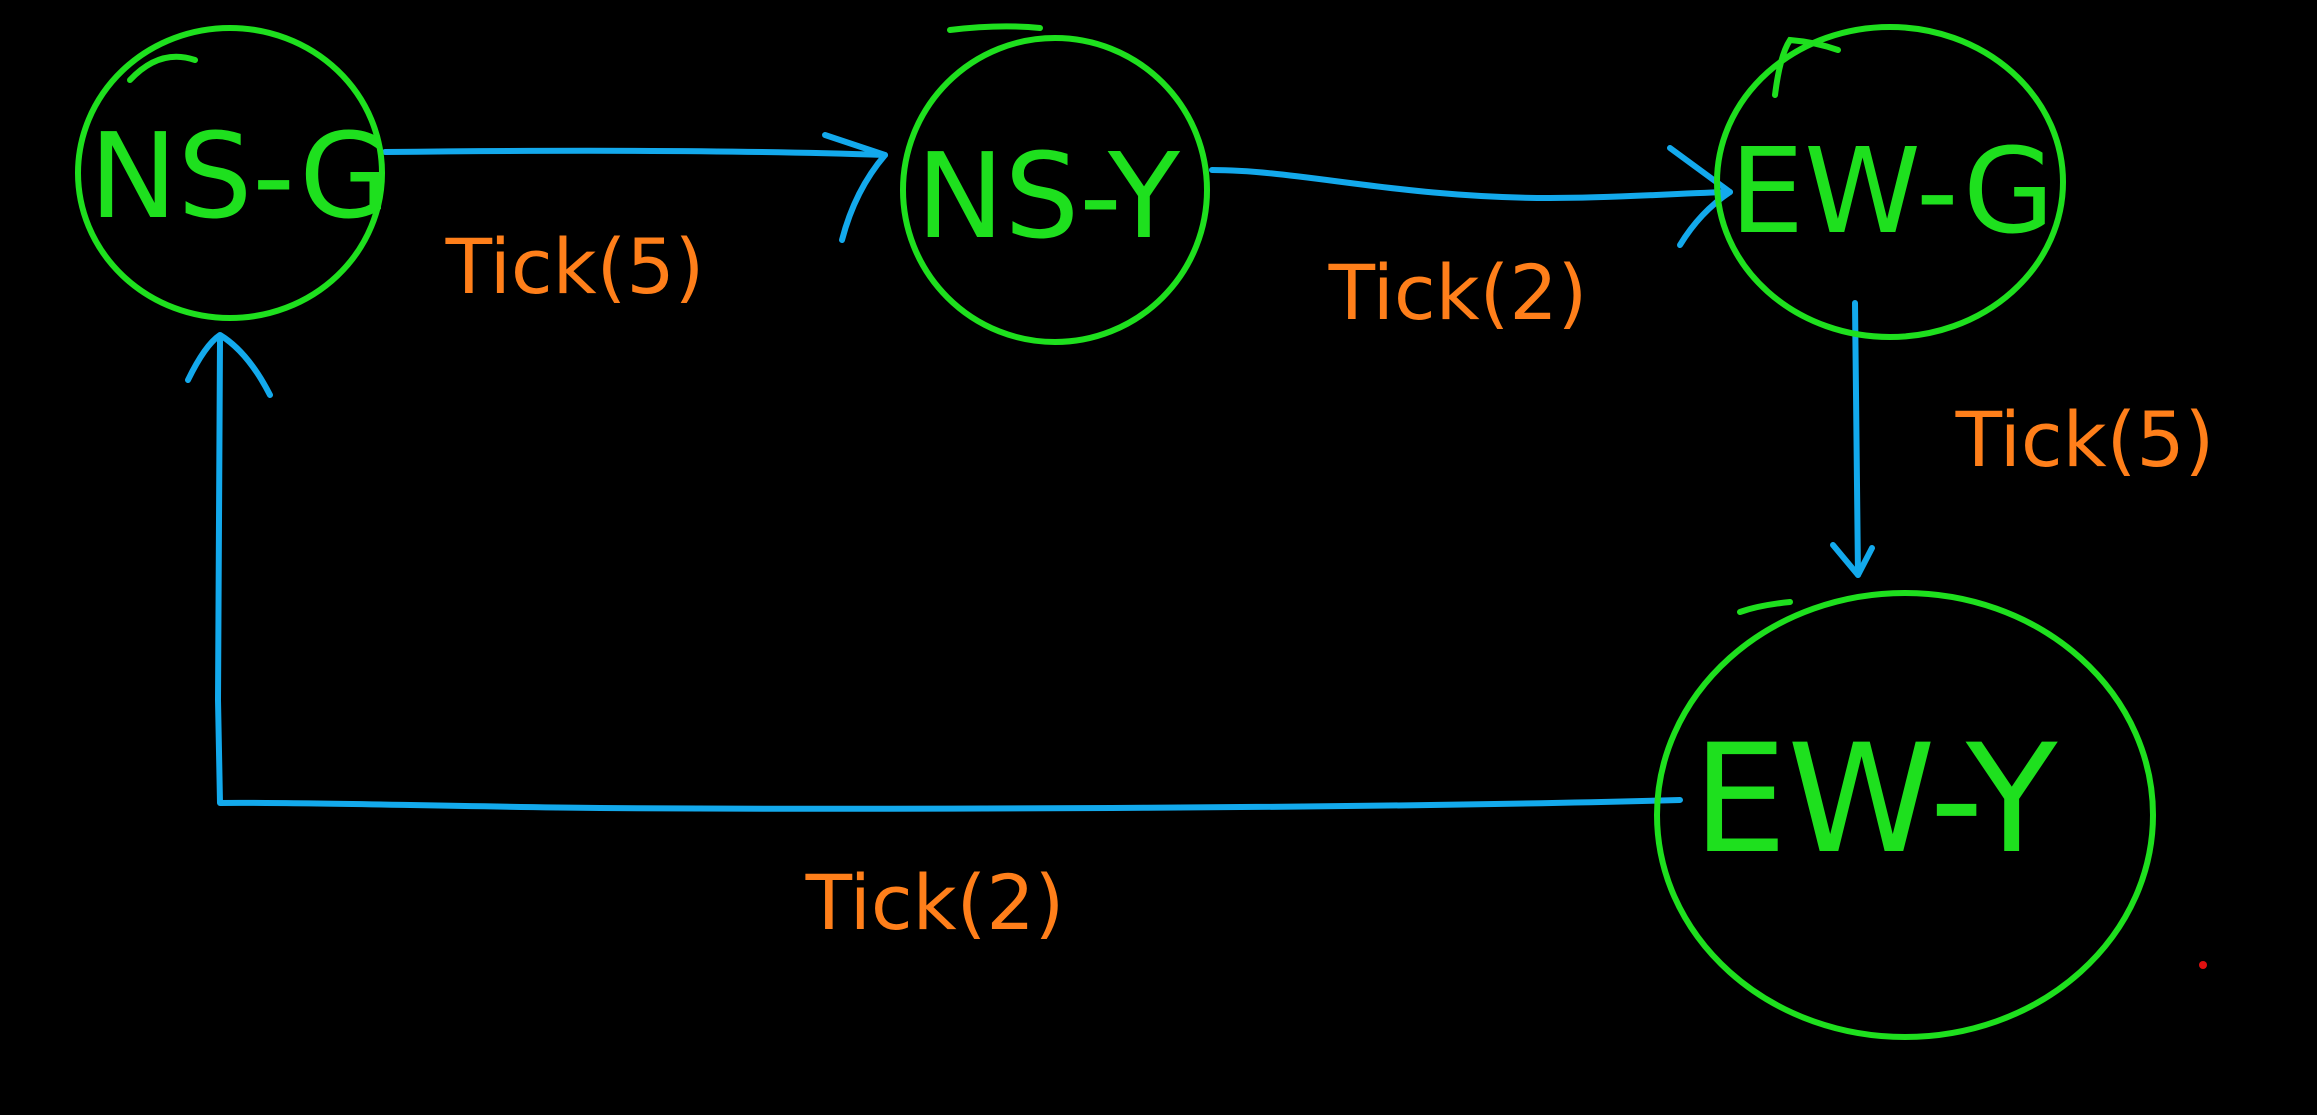 This screenshot has height=1115, width=2317. Describe the element at coordinates (2203, 965) in the screenshot. I see `stray-dot` at that location.